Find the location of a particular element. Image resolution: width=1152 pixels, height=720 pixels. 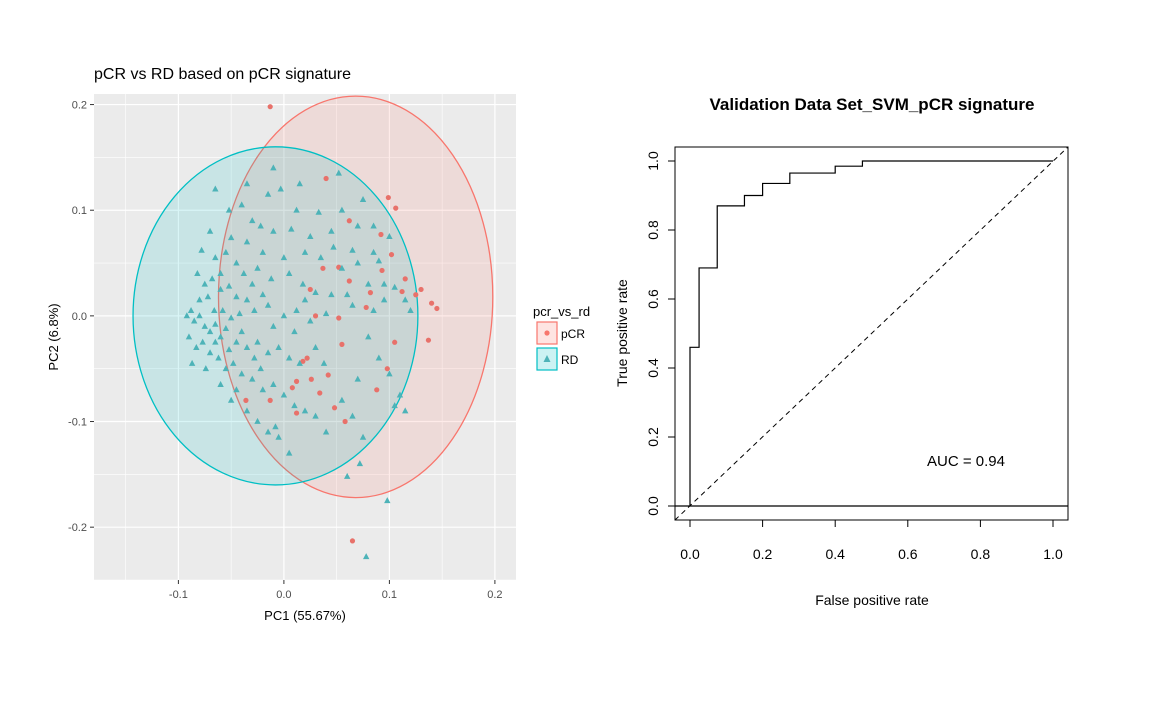

pca-x-tick-label: 0.2 is located at coordinates (494, 595).